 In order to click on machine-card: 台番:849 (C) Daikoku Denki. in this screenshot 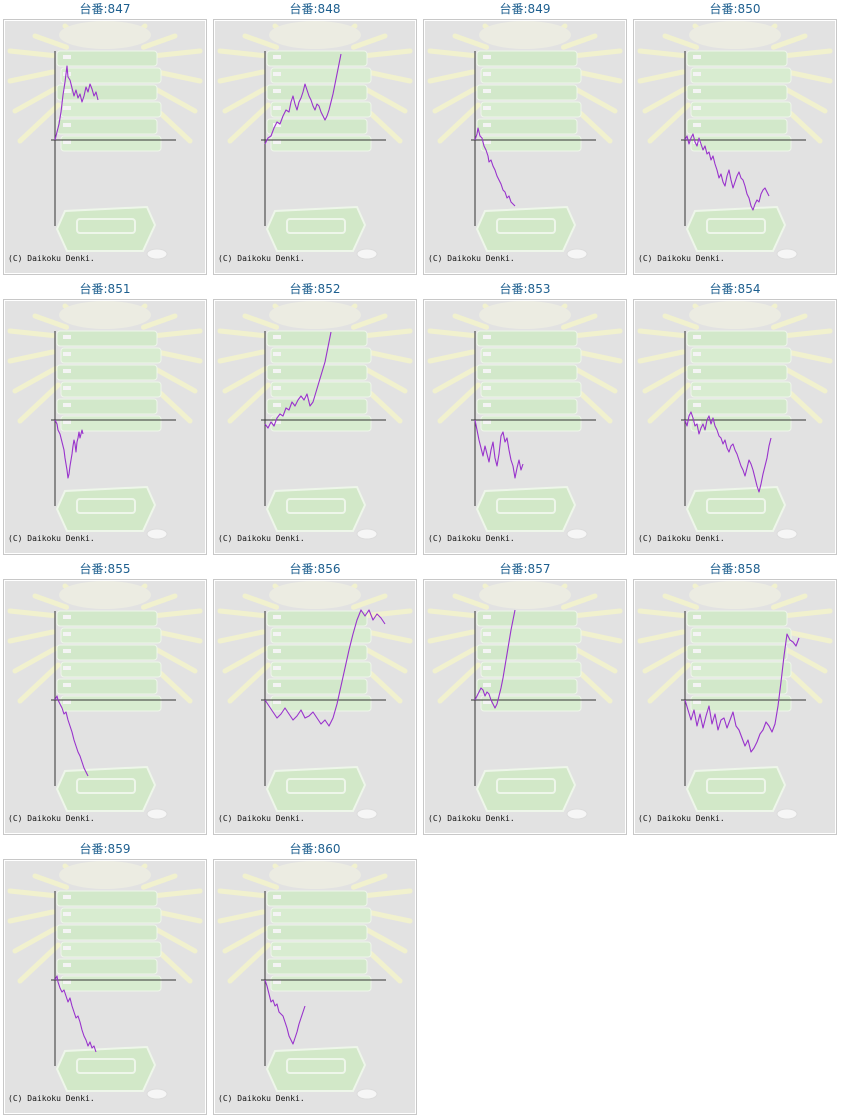, I will do `click(525, 140)`.